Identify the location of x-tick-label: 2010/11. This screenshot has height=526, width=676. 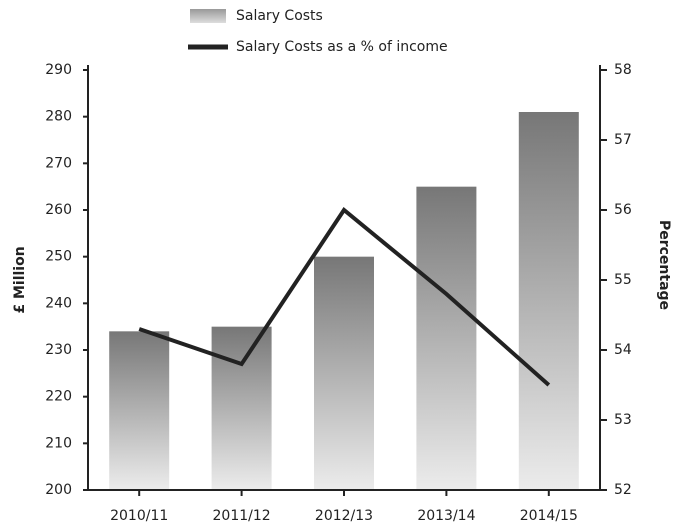
(139, 516).